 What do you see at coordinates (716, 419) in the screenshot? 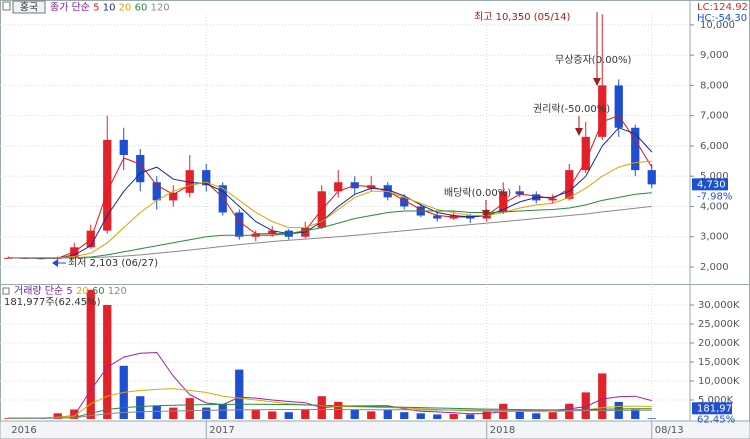
I see `ratio-label: 62.45%` at bounding box center [716, 419].